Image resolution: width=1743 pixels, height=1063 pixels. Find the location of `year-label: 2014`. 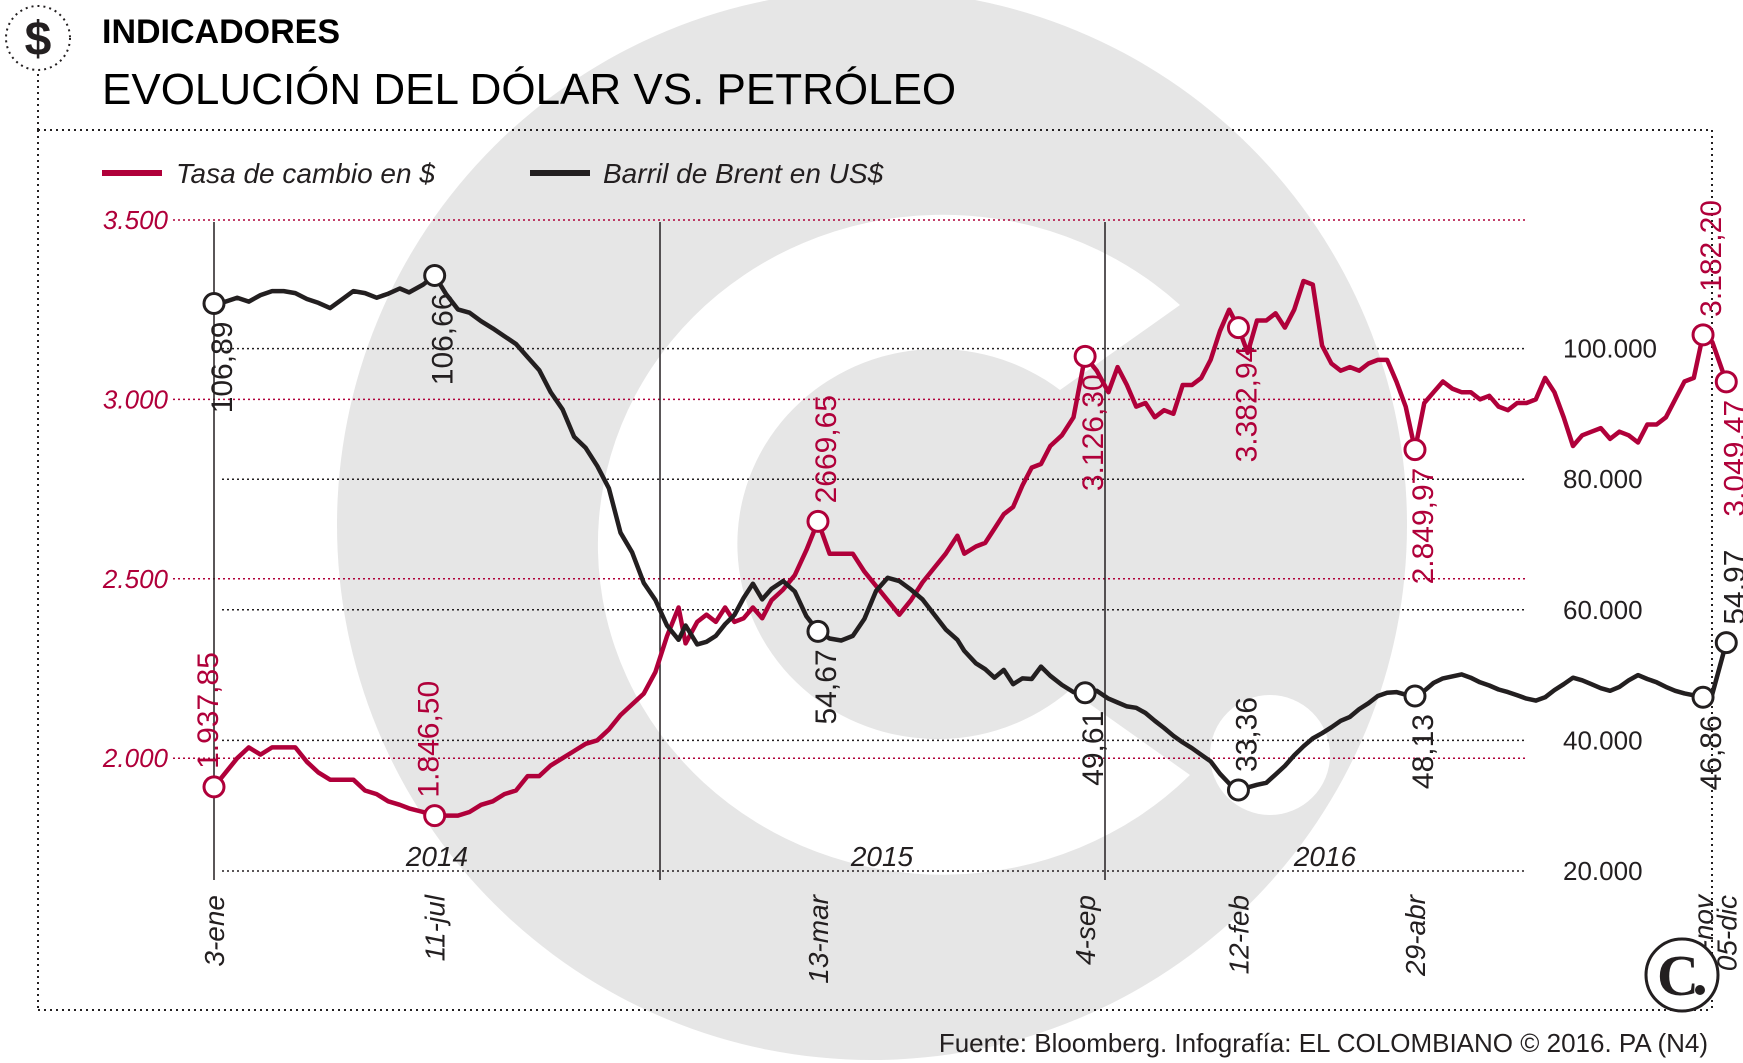

year-label: 2014 is located at coordinates (436, 856).